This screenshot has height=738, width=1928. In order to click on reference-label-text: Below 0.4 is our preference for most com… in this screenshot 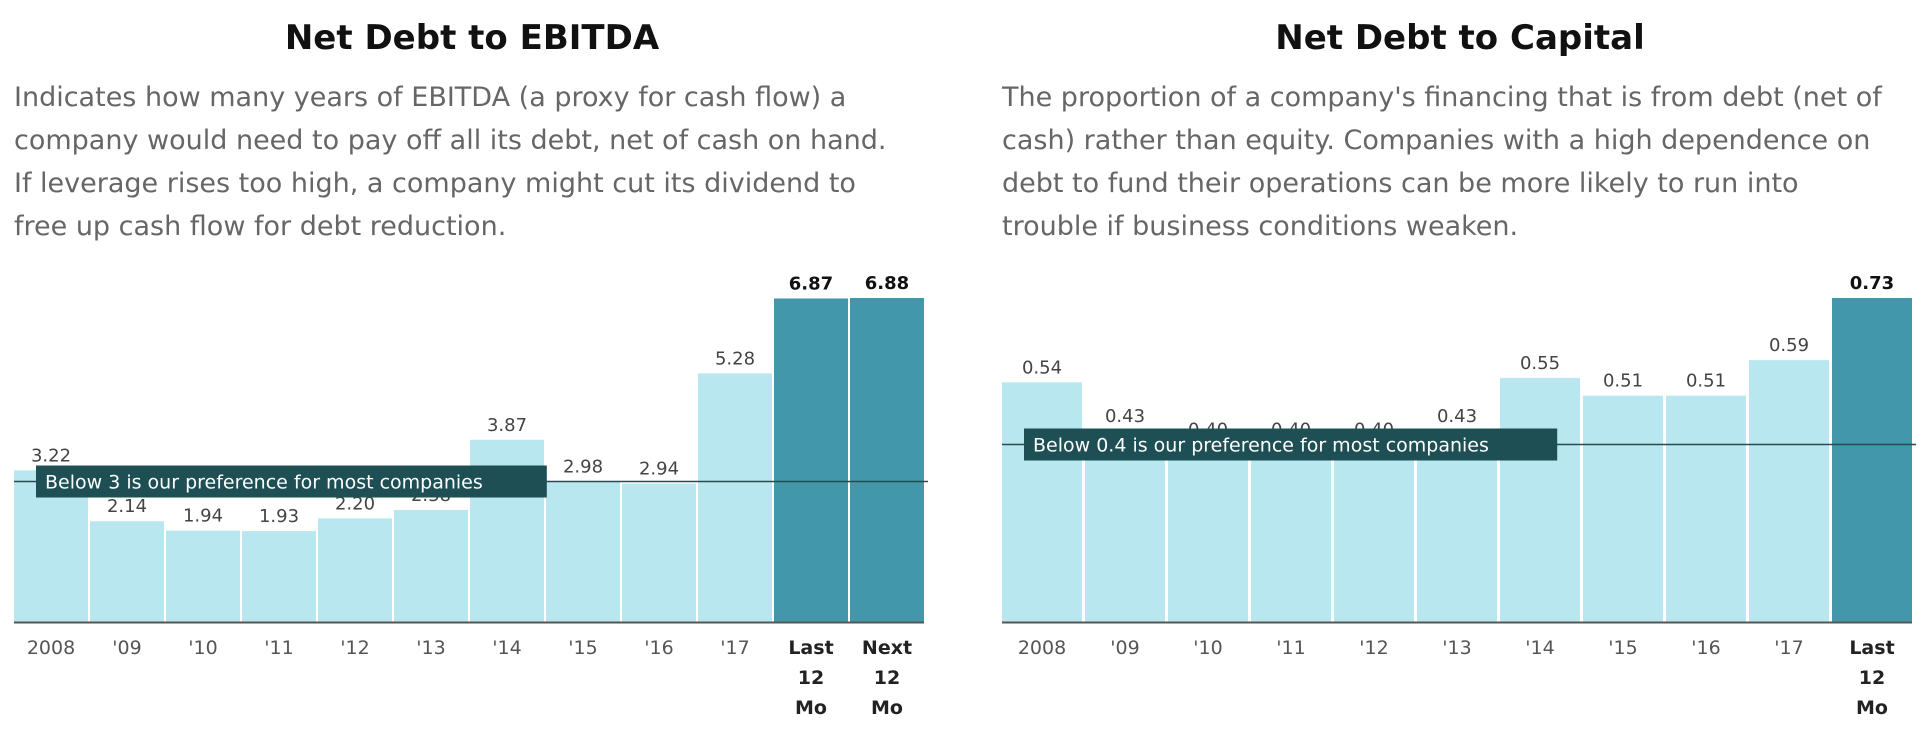, I will do `click(1261, 446)`.